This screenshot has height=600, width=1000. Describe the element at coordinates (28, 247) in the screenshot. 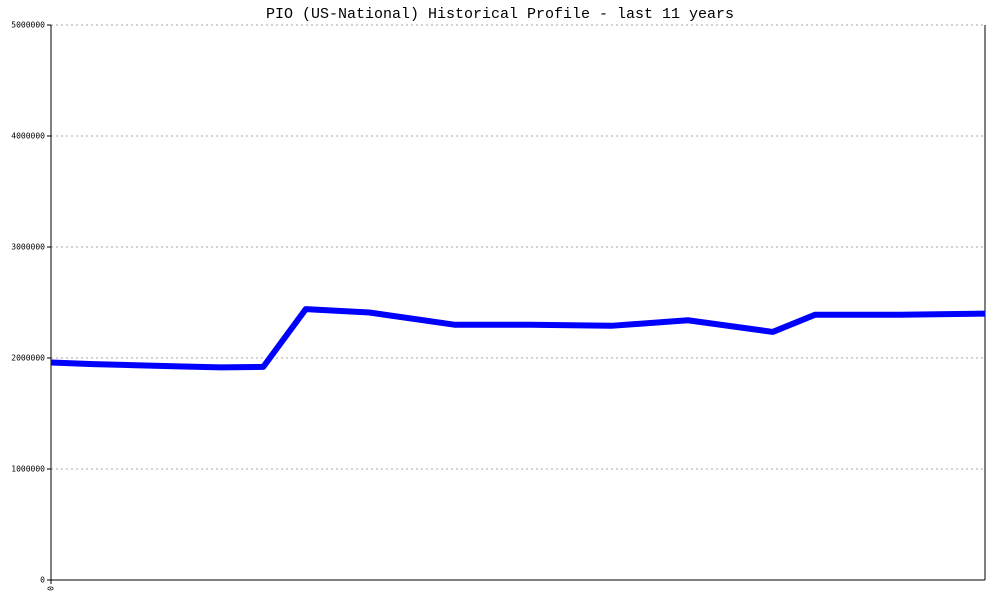

I see `y-tick-label: 3000000` at that location.